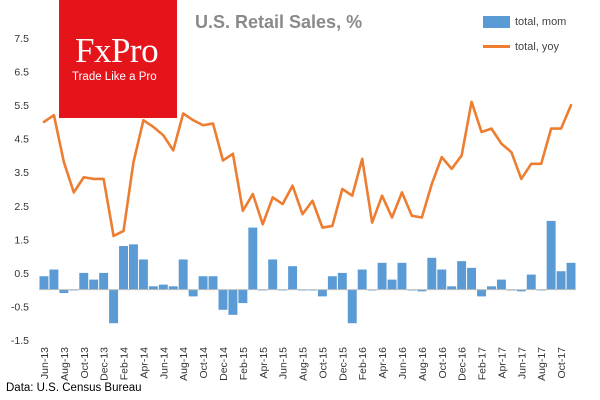 The height and width of the screenshot is (400, 600). Describe the element at coordinates (463, 364) in the screenshot. I see `x-tick-label: Dec-16` at that location.